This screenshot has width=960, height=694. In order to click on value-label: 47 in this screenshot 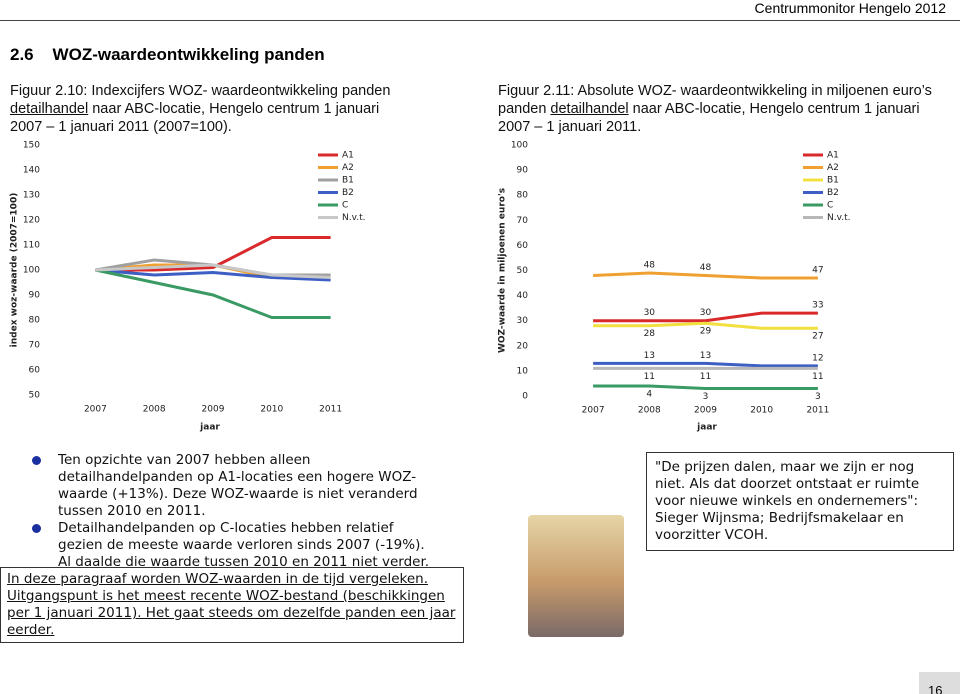, I will do `click(817, 271)`.